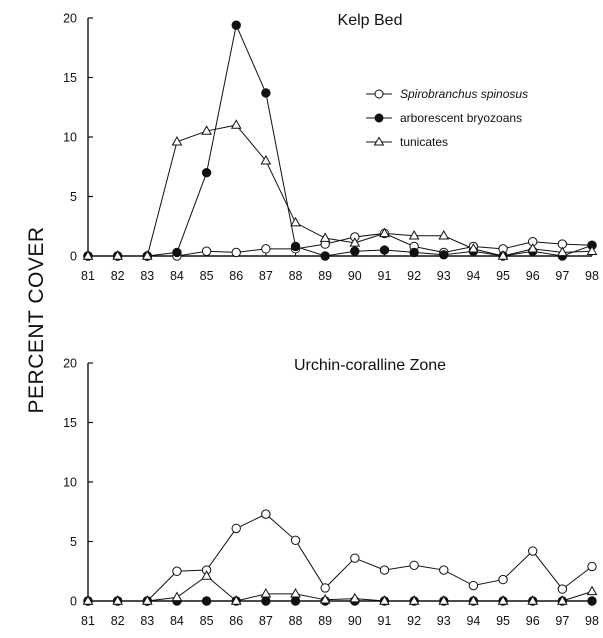 The width and height of the screenshot is (603, 638). What do you see at coordinates (424, 142) in the screenshot?
I see `legend-label: tunicates` at bounding box center [424, 142].